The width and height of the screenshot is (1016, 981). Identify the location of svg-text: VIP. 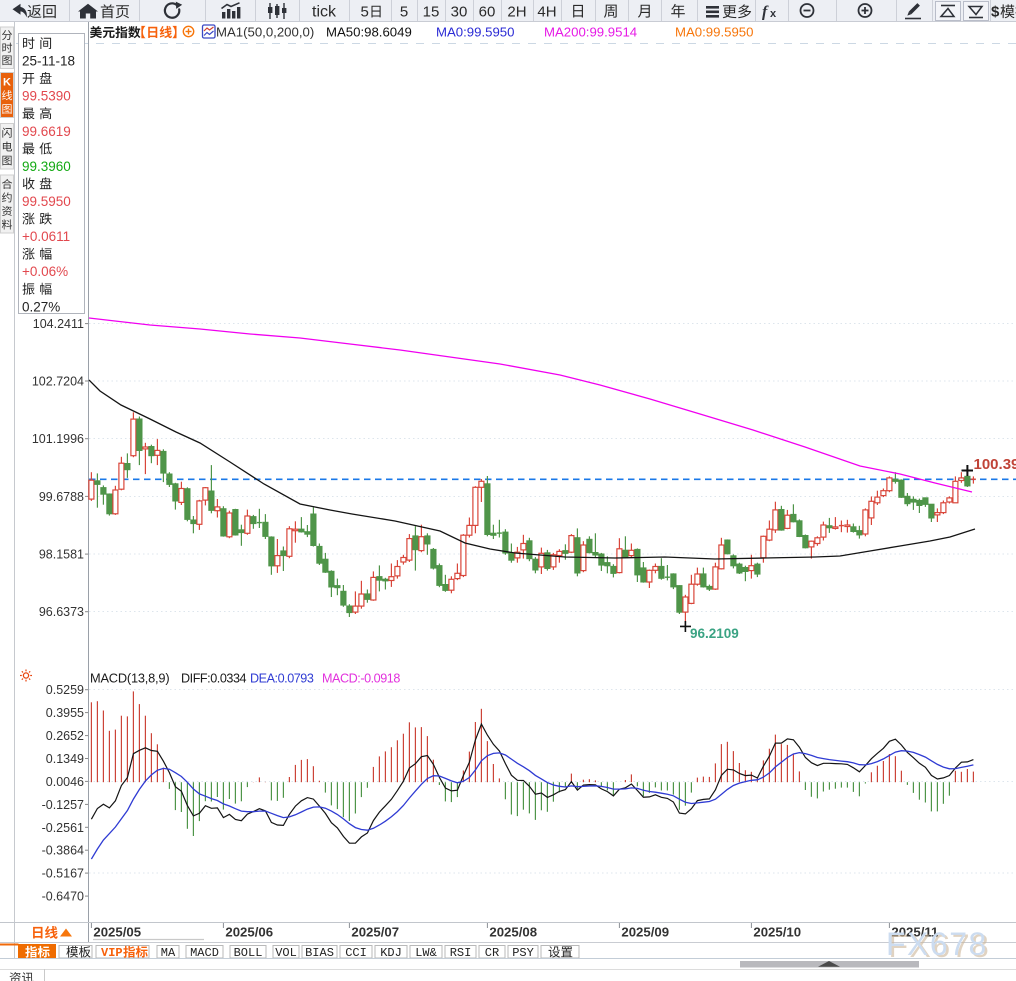
(112, 953).